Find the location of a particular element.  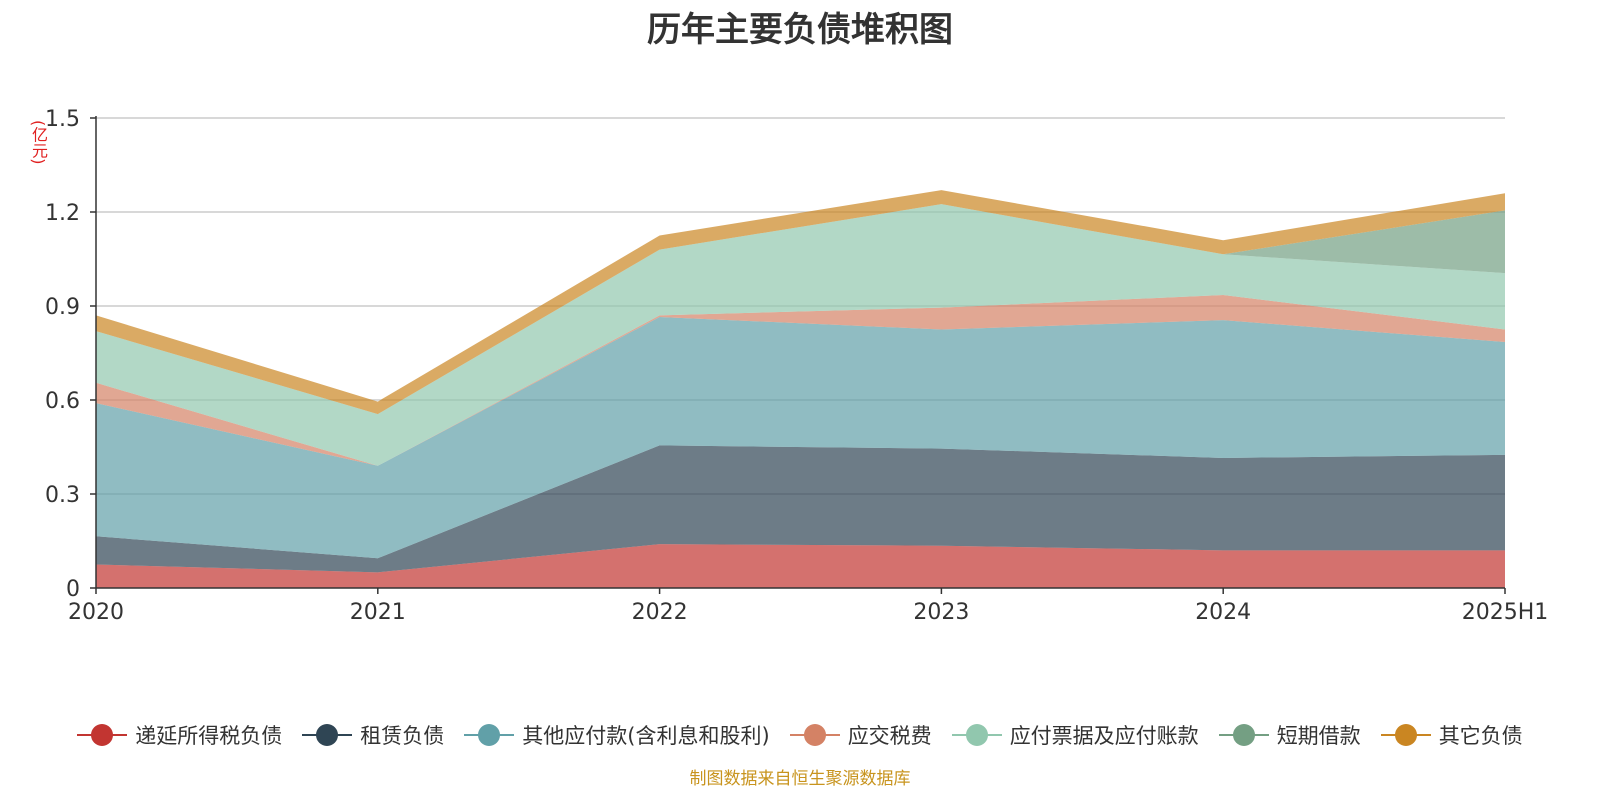

x-tick-label: 2020 is located at coordinates (96, 612).